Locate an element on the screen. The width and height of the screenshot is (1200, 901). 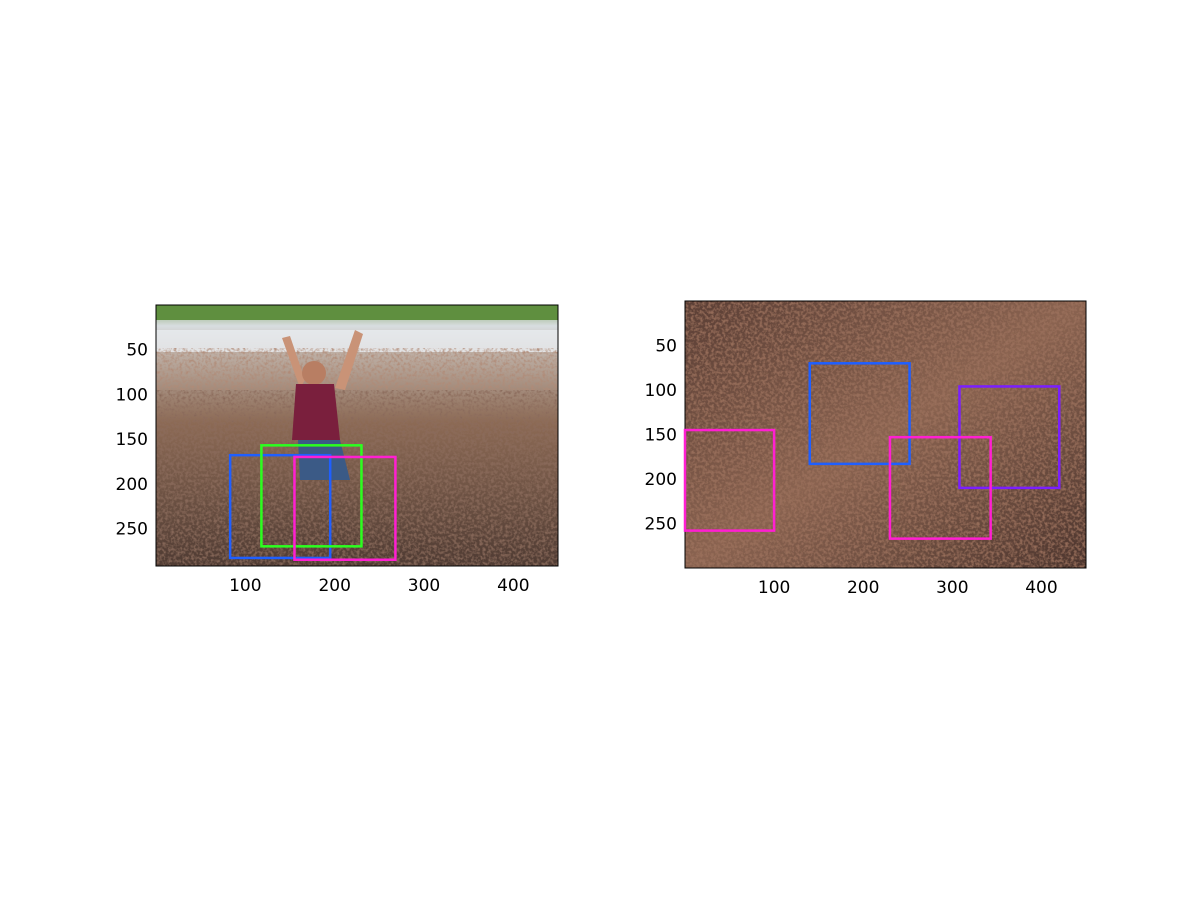
photo-concert-crowd is located at coordinates (357, 435).